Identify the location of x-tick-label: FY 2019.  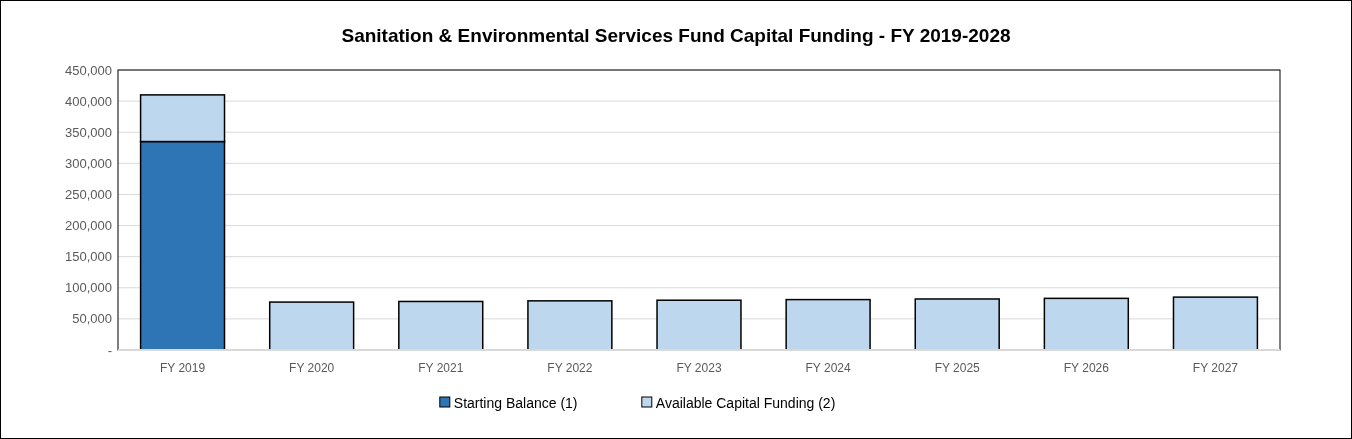
(182, 368).